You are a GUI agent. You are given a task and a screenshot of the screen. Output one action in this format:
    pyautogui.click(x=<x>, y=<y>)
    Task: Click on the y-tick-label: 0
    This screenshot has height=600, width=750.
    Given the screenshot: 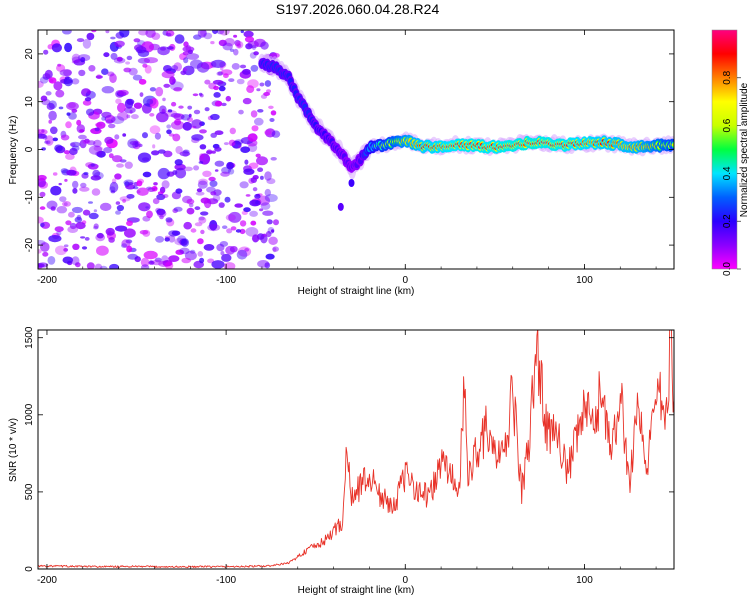 What is the action you would take?
    pyautogui.click(x=29, y=149)
    